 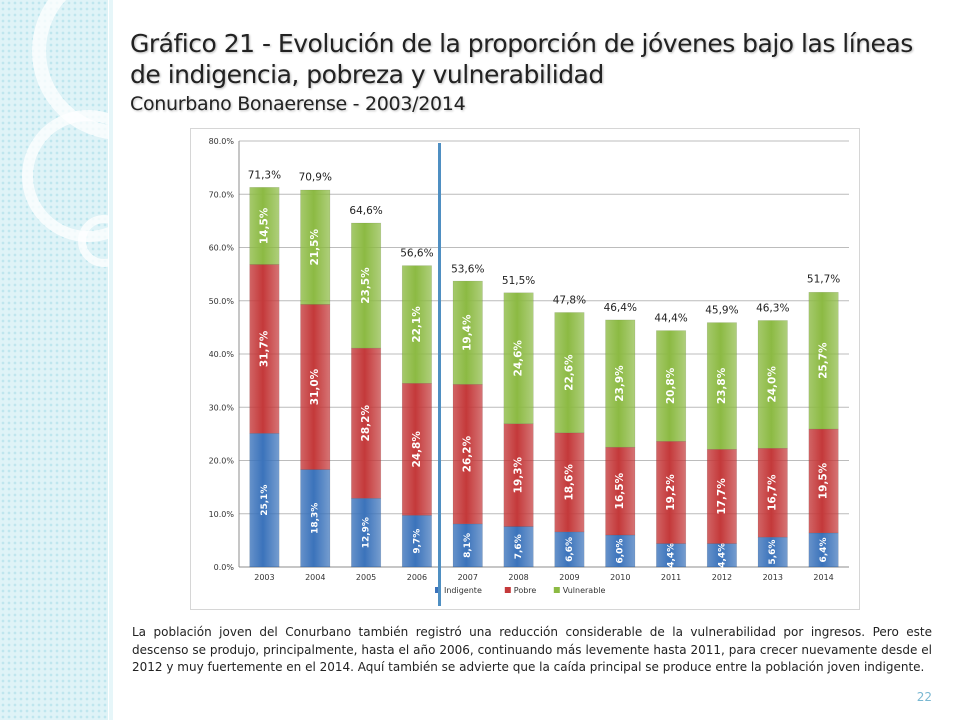 I want to click on x-tick-label: 2006, so click(x=417, y=577).